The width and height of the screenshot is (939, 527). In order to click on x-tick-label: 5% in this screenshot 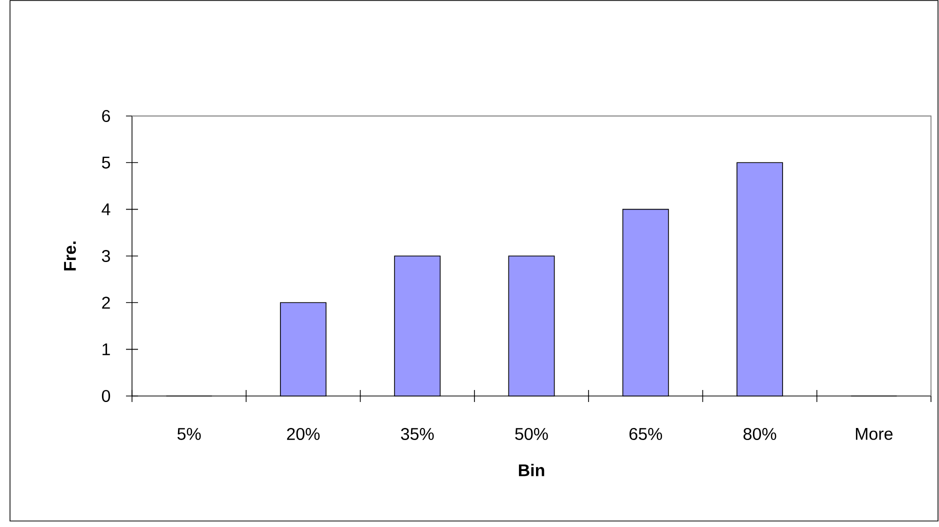, I will do `click(189, 434)`.